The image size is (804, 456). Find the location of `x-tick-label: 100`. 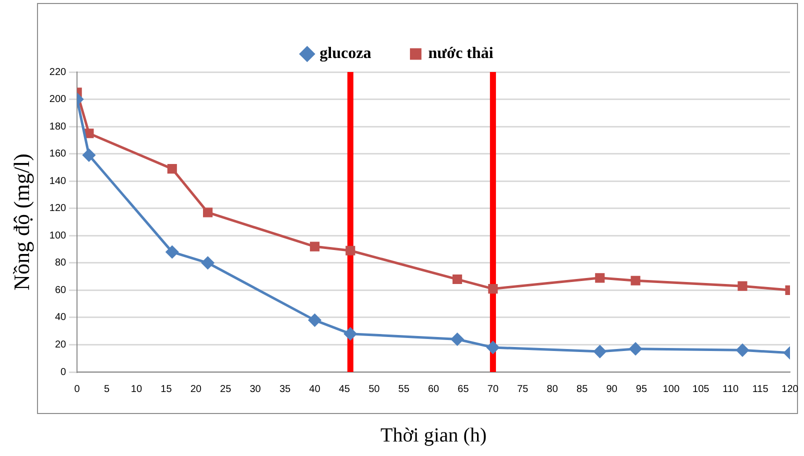

x-tick-label: 100 is located at coordinates (671, 389).